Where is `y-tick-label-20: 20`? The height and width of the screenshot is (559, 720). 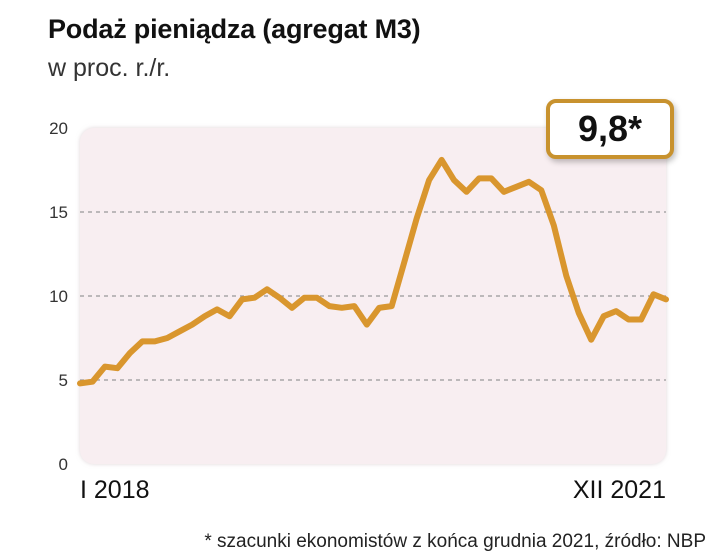
y-tick-label-20: 20 is located at coordinates (58, 128).